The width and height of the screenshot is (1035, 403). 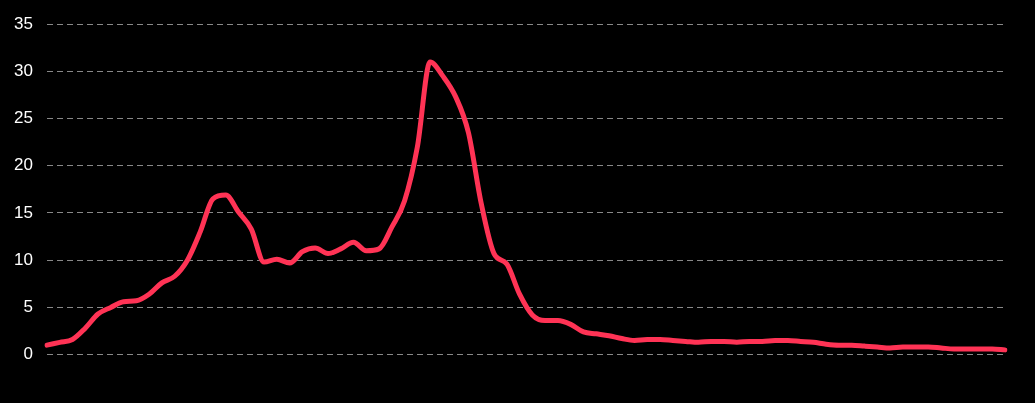 I want to click on y-tick-label: 35, so click(x=23, y=23).